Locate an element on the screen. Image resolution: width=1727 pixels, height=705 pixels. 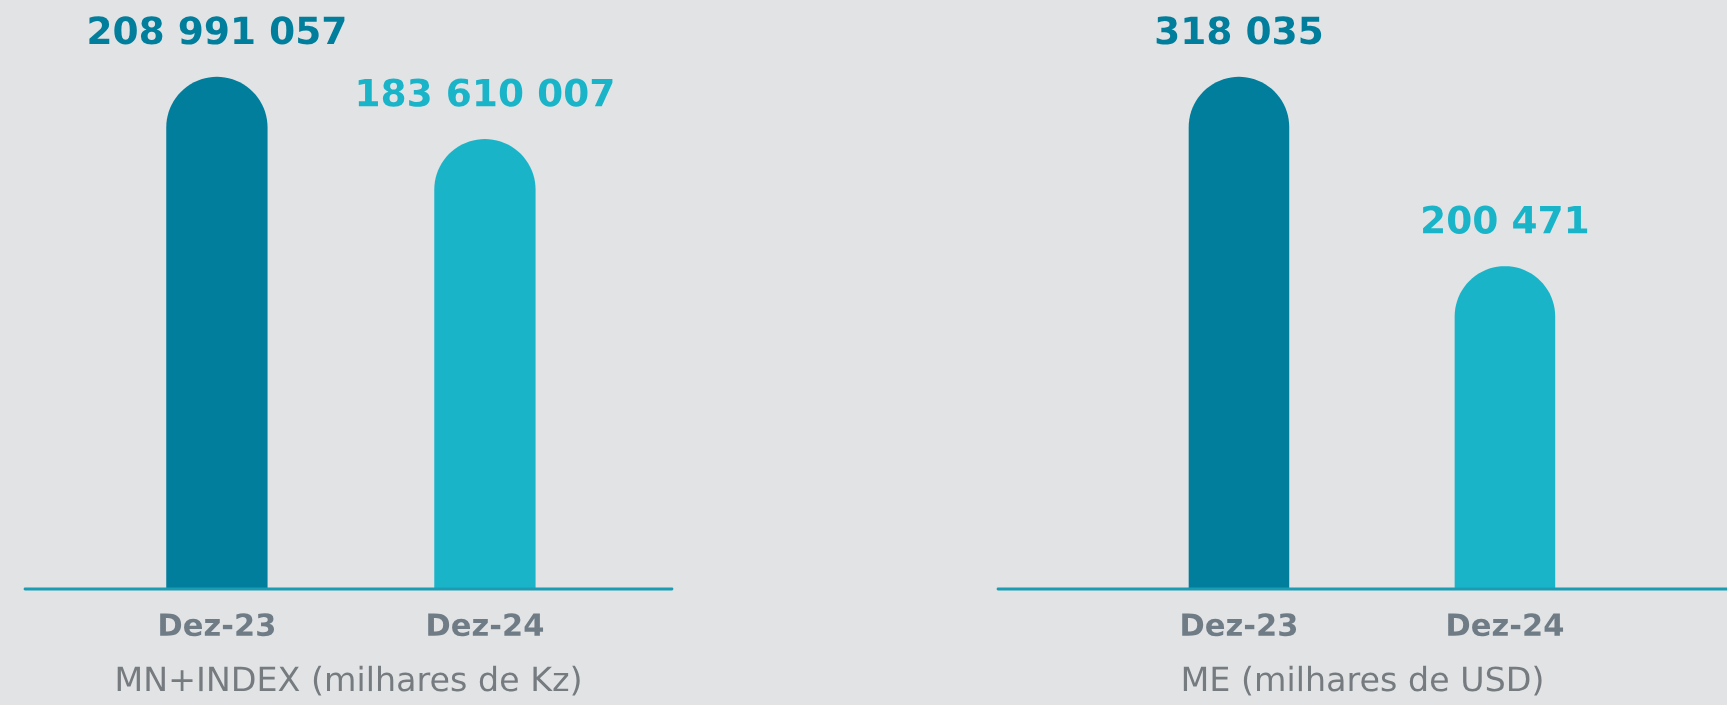
x-axis-title: ME (milhares de USD) is located at coordinates (1362, 680).